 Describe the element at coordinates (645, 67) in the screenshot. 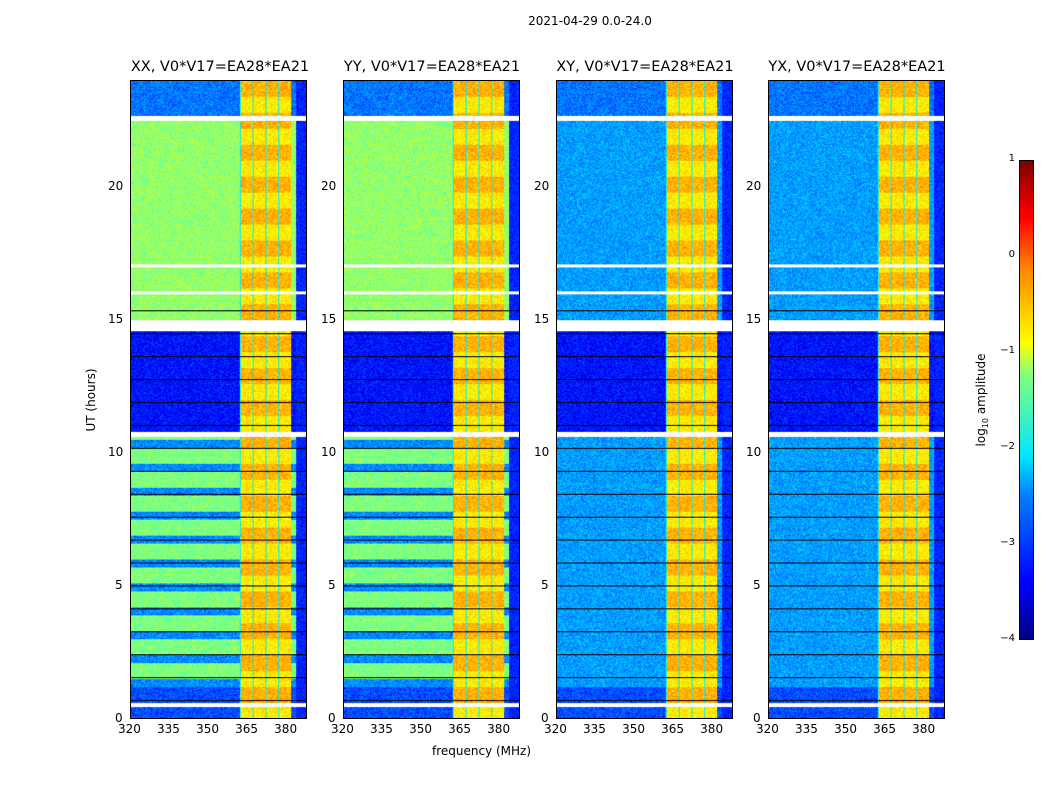

I see `panel-title-xy: XY, V0*V17=EA28*EA21` at that location.